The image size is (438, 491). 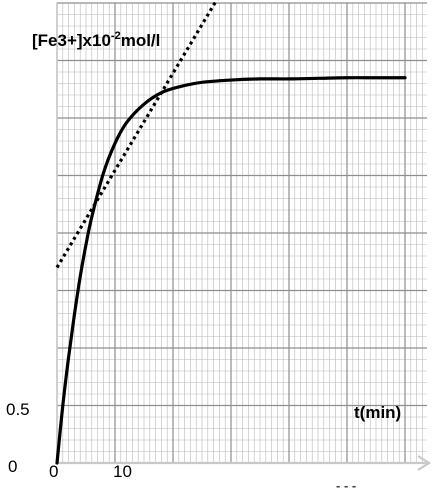 What do you see at coordinates (96, 40) in the screenshot?
I see `y-axis-title: [Fe3+]x10-2mol/l` at bounding box center [96, 40].